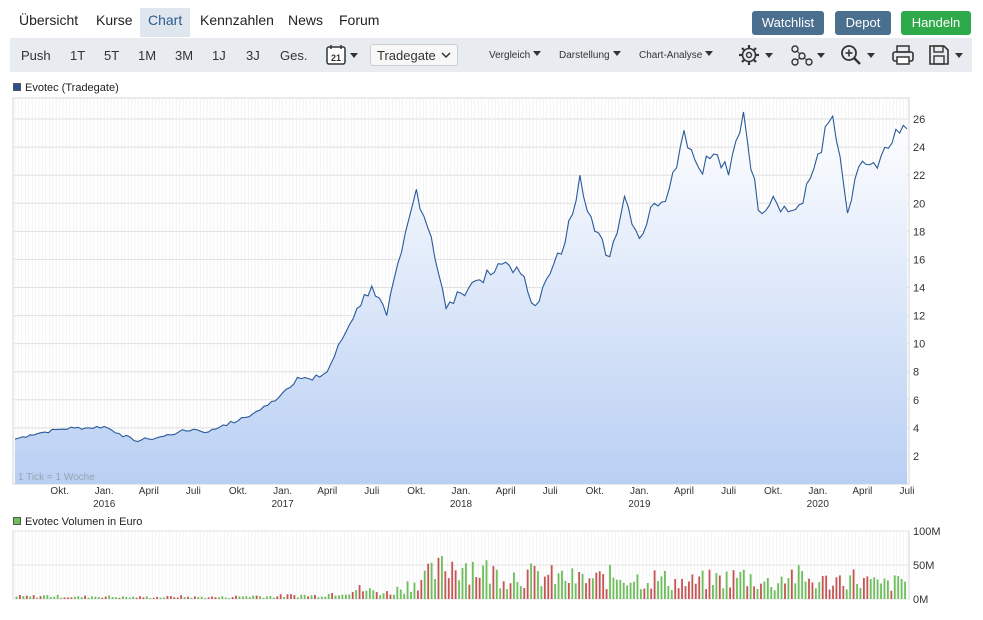 This screenshot has height=620, width=983. What do you see at coordinates (359, 20) in the screenshot?
I see `tab-forum: Forum` at bounding box center [359, 20].